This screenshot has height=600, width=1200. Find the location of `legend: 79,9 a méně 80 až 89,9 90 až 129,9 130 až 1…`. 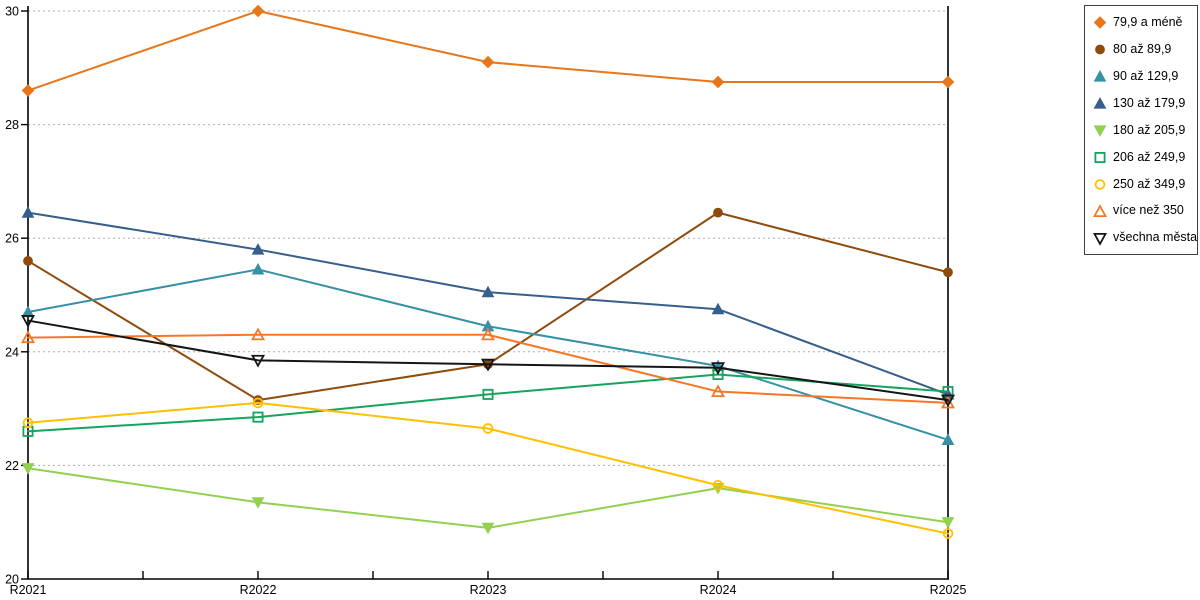

legend: 79,9 a méně 80 až 89,9 90 až 129,9 130 až 1… is located at coordinates (1141, 130).